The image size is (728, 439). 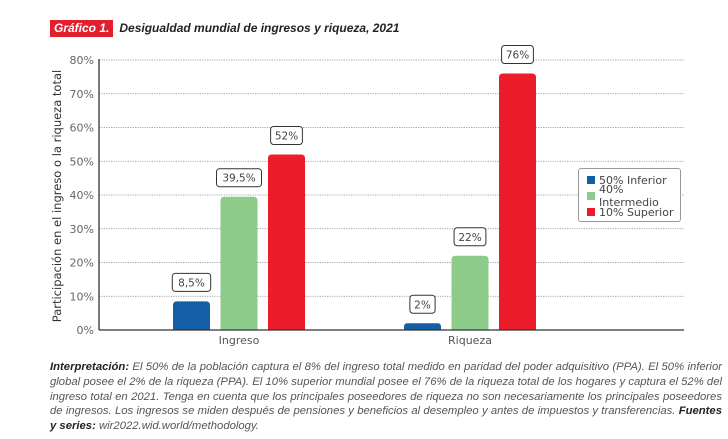 I want to click on figure-badge: Gráfico 1., so click(x=82, y=28).